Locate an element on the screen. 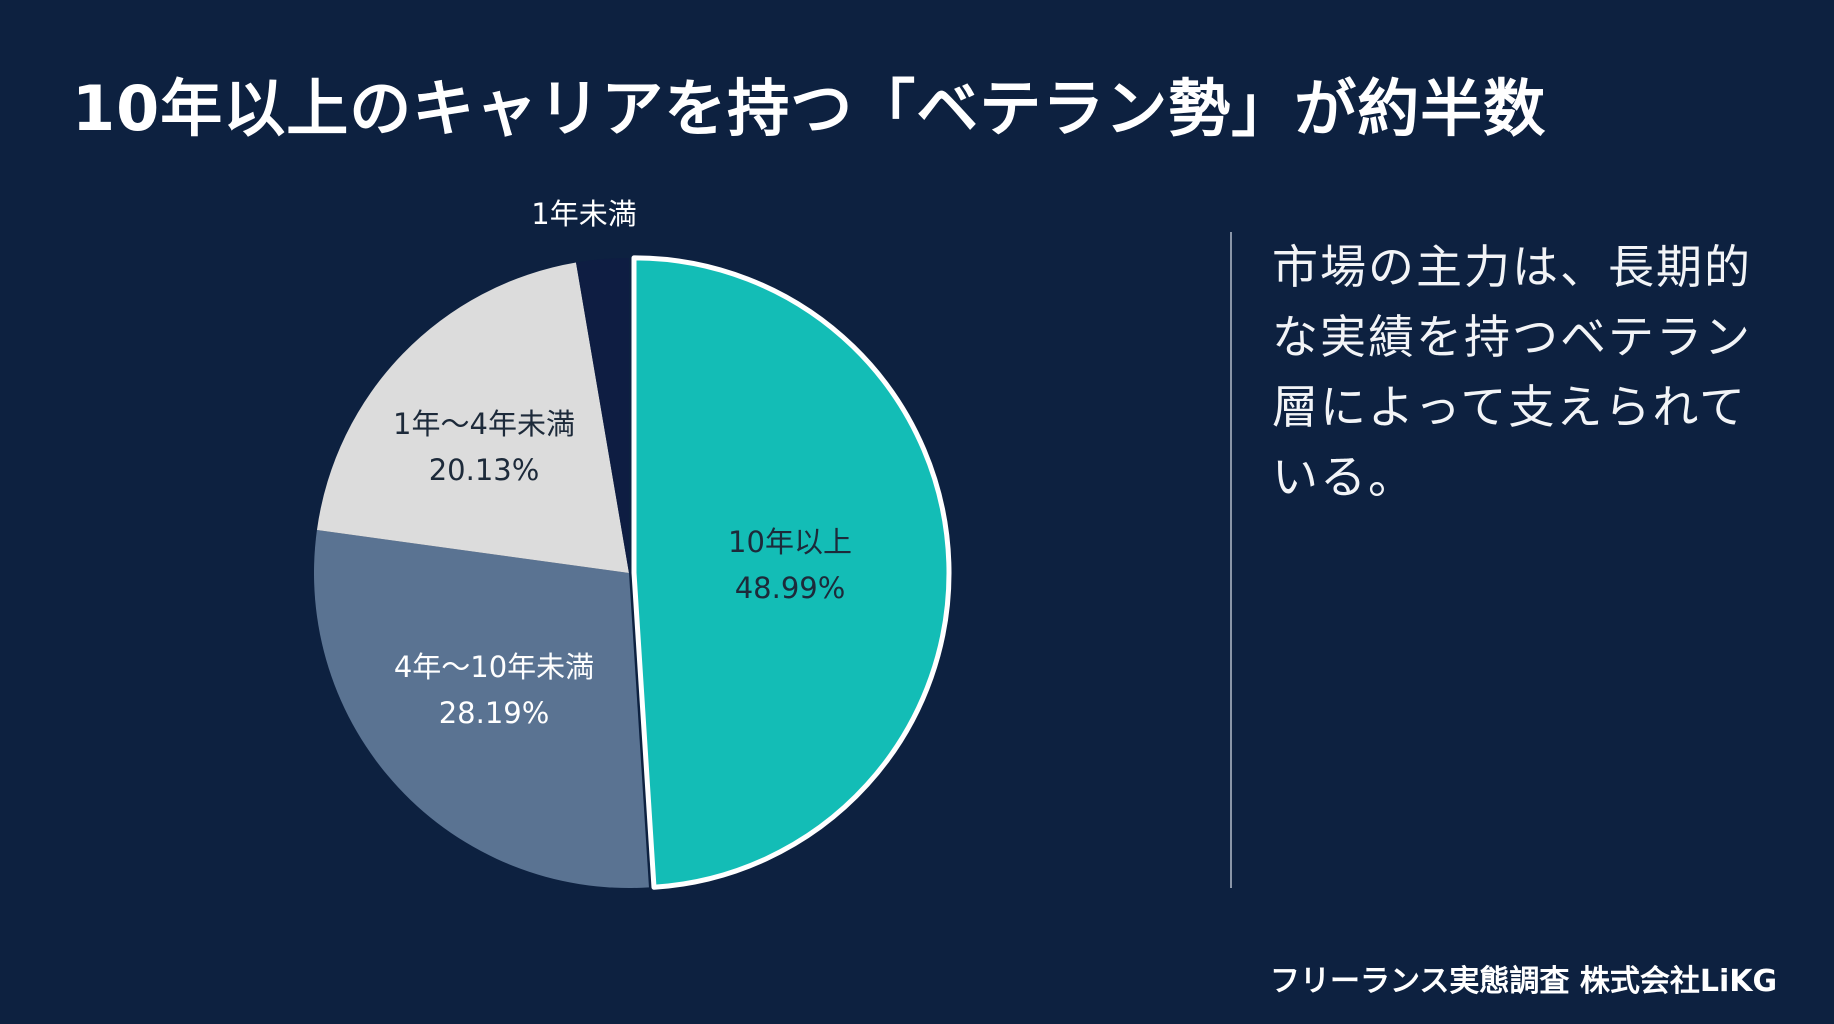 This screenshot has width=1834, height=1024. slice-value-label-1: 28.19% is located at coordinates (494, 713).